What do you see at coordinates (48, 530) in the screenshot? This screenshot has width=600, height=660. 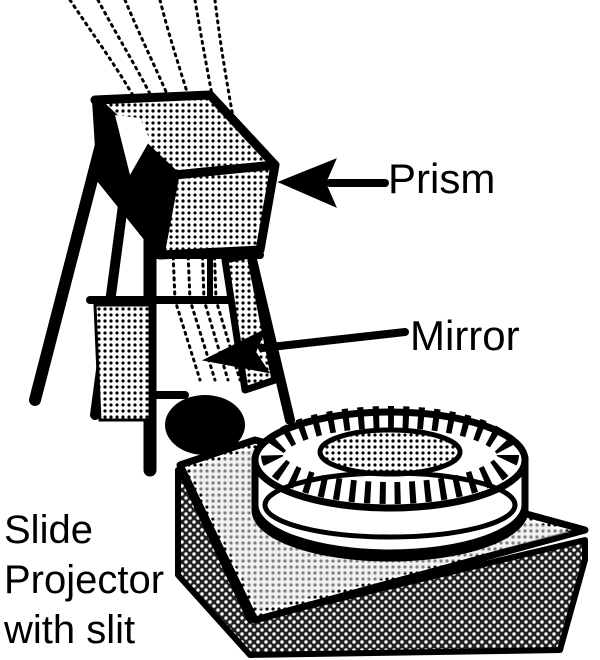 I see `slide-projector-label-line-1: Slide` at bounding box center [48, 530].